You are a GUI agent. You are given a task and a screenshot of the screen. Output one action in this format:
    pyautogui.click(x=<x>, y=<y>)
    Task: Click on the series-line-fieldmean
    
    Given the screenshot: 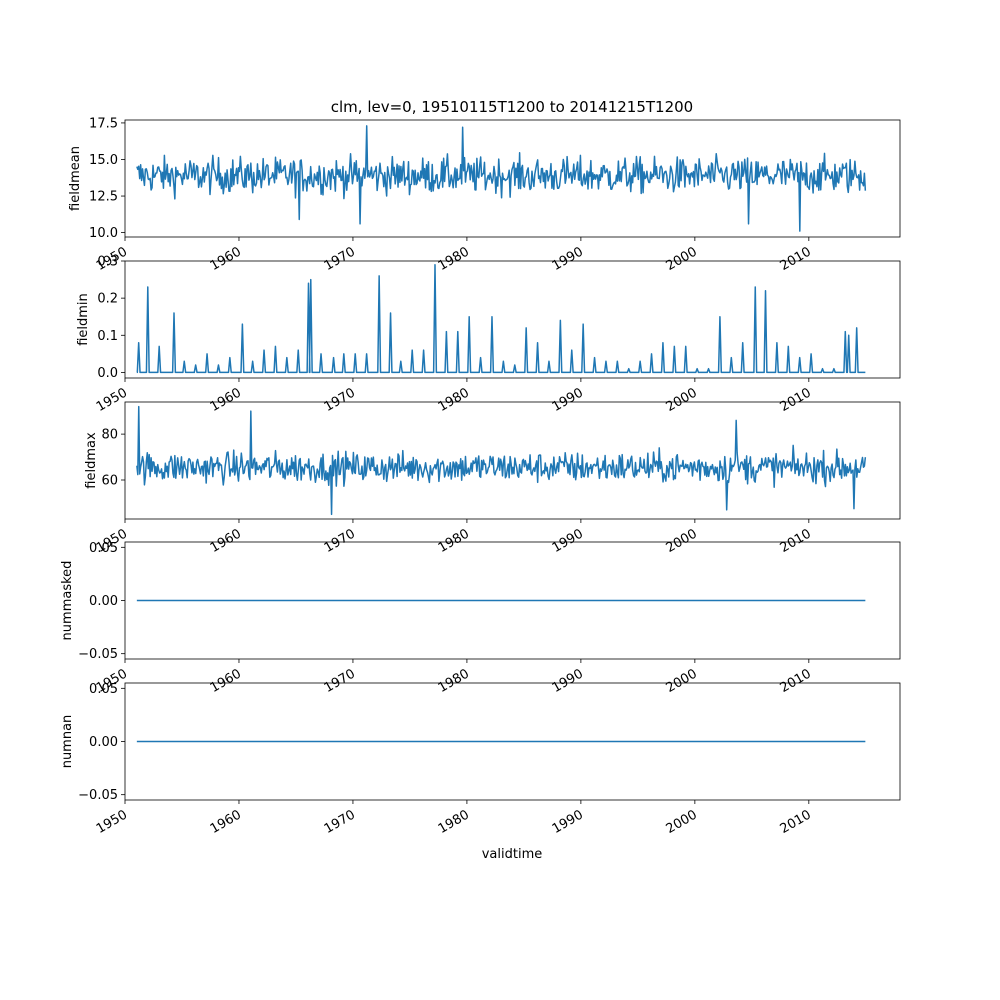 What is the action you would take?
    pyautogui.click(x=501, y=178)
    